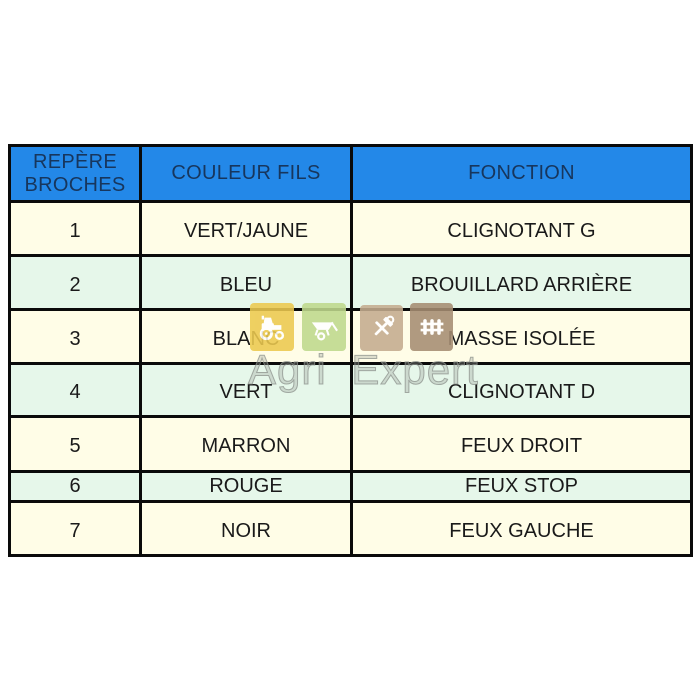 The height and width of the screenshot is (700, 700). I want to click on cell-wire-color: ROUGE, so click(246, 486).